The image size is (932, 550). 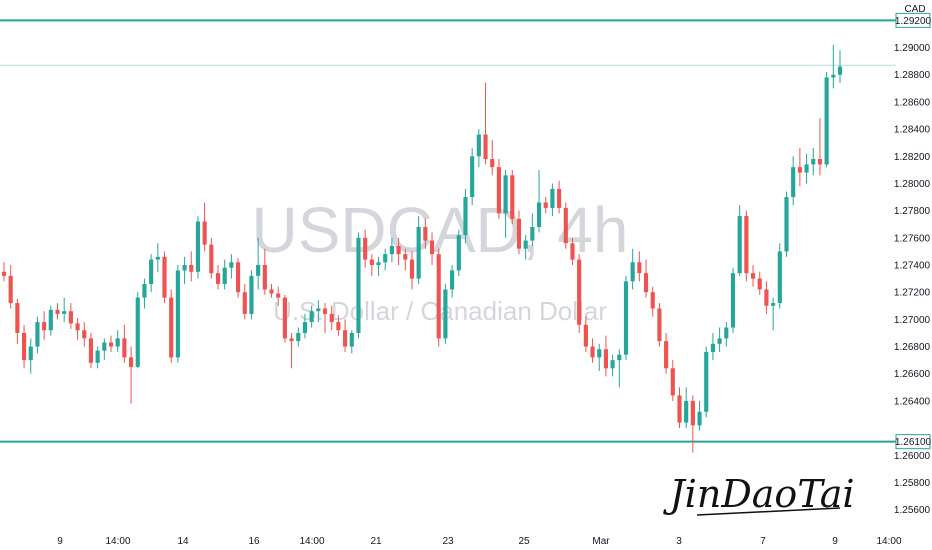 I want to click on x-tick-label: 9, so click(x=60, y=541).